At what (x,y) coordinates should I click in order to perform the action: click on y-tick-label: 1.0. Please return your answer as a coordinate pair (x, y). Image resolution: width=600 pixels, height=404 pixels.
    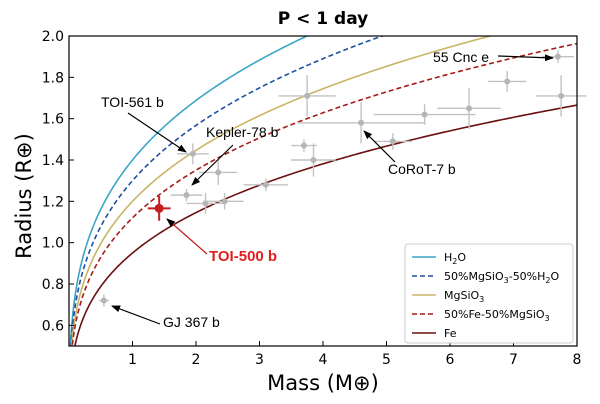
    Looking at the image, I should click on (53, 244).